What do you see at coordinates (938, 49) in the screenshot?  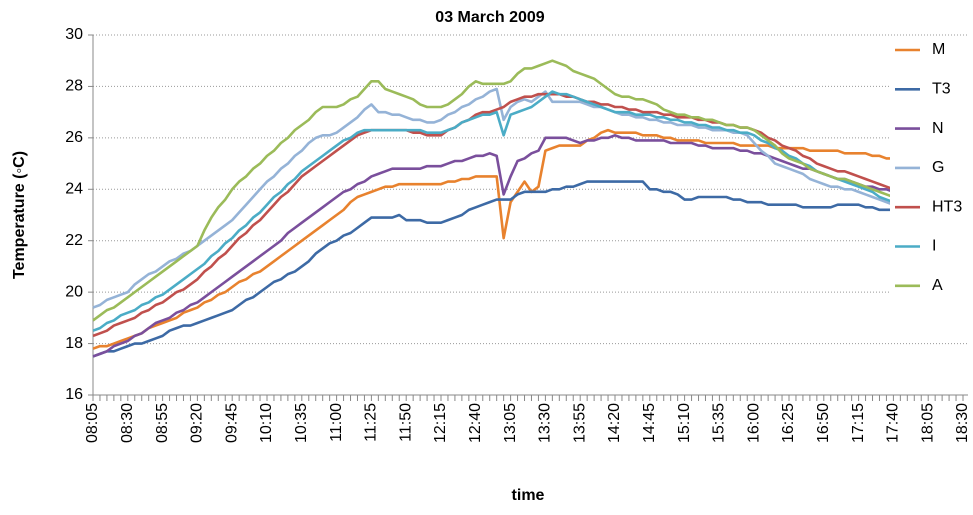 I see `legend-label: M` at bounding box center [938, 49].